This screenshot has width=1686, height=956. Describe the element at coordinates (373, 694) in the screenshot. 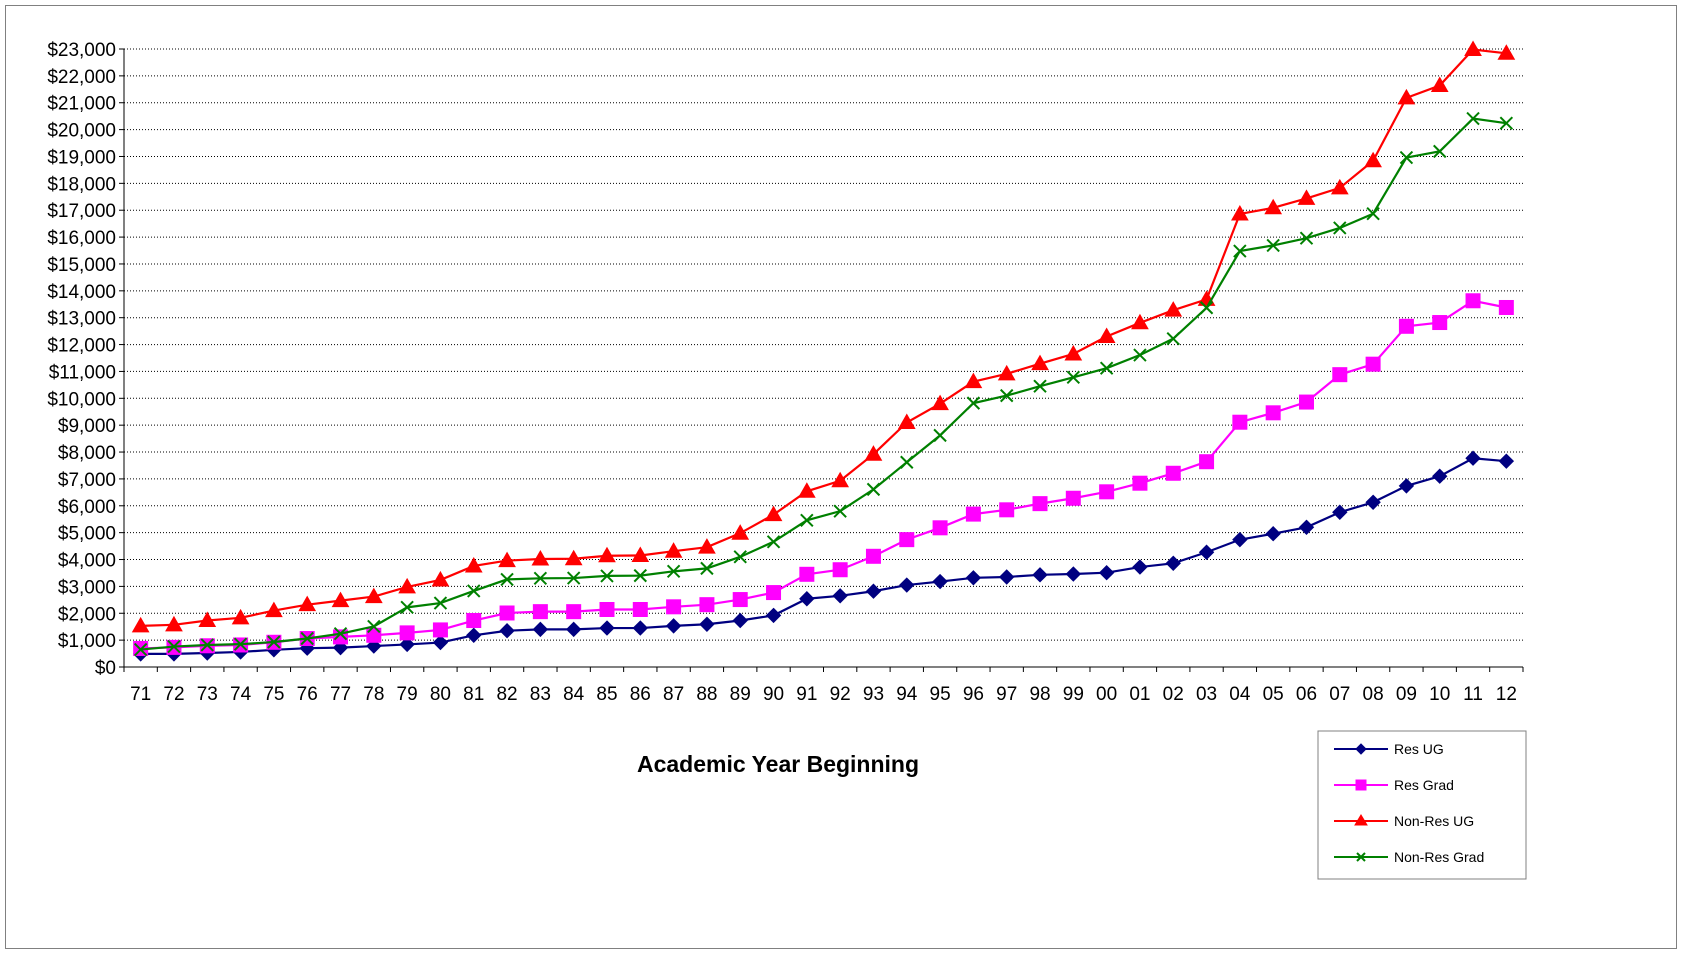

I see `x-tick-label: 78` at that location.